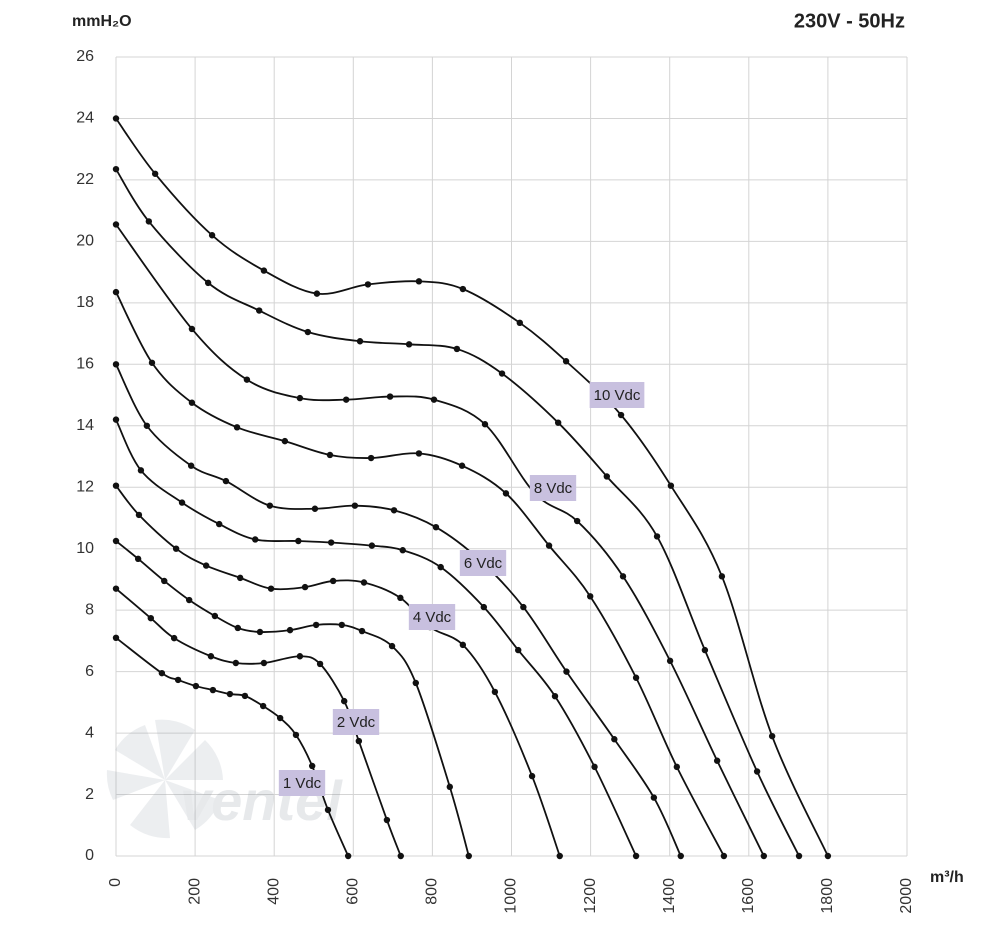 The height and width of the screenshot is (939, 989). Describe the element at coordinates (85, 179) in the screenshot. I see `y-tick-label: 22` at that location.